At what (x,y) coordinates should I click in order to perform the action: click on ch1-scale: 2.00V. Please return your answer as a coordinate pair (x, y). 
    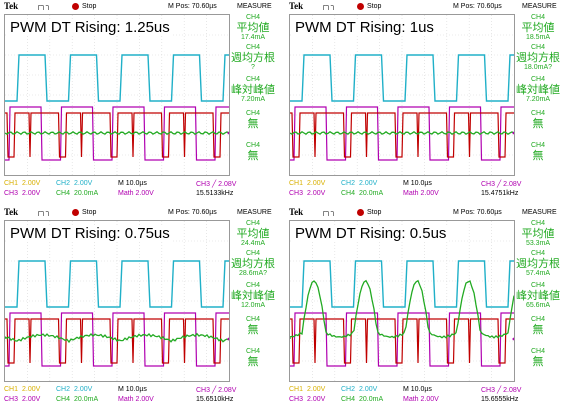
    Looking at the image, I should click on (316, 389).